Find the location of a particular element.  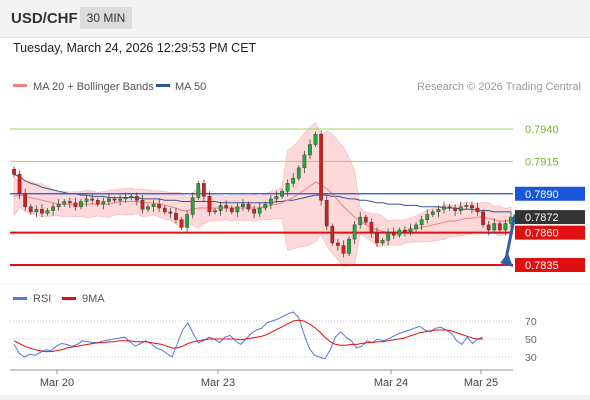

credit-text: Research © 2026 Trading Central is located at coordinates (499, 87).